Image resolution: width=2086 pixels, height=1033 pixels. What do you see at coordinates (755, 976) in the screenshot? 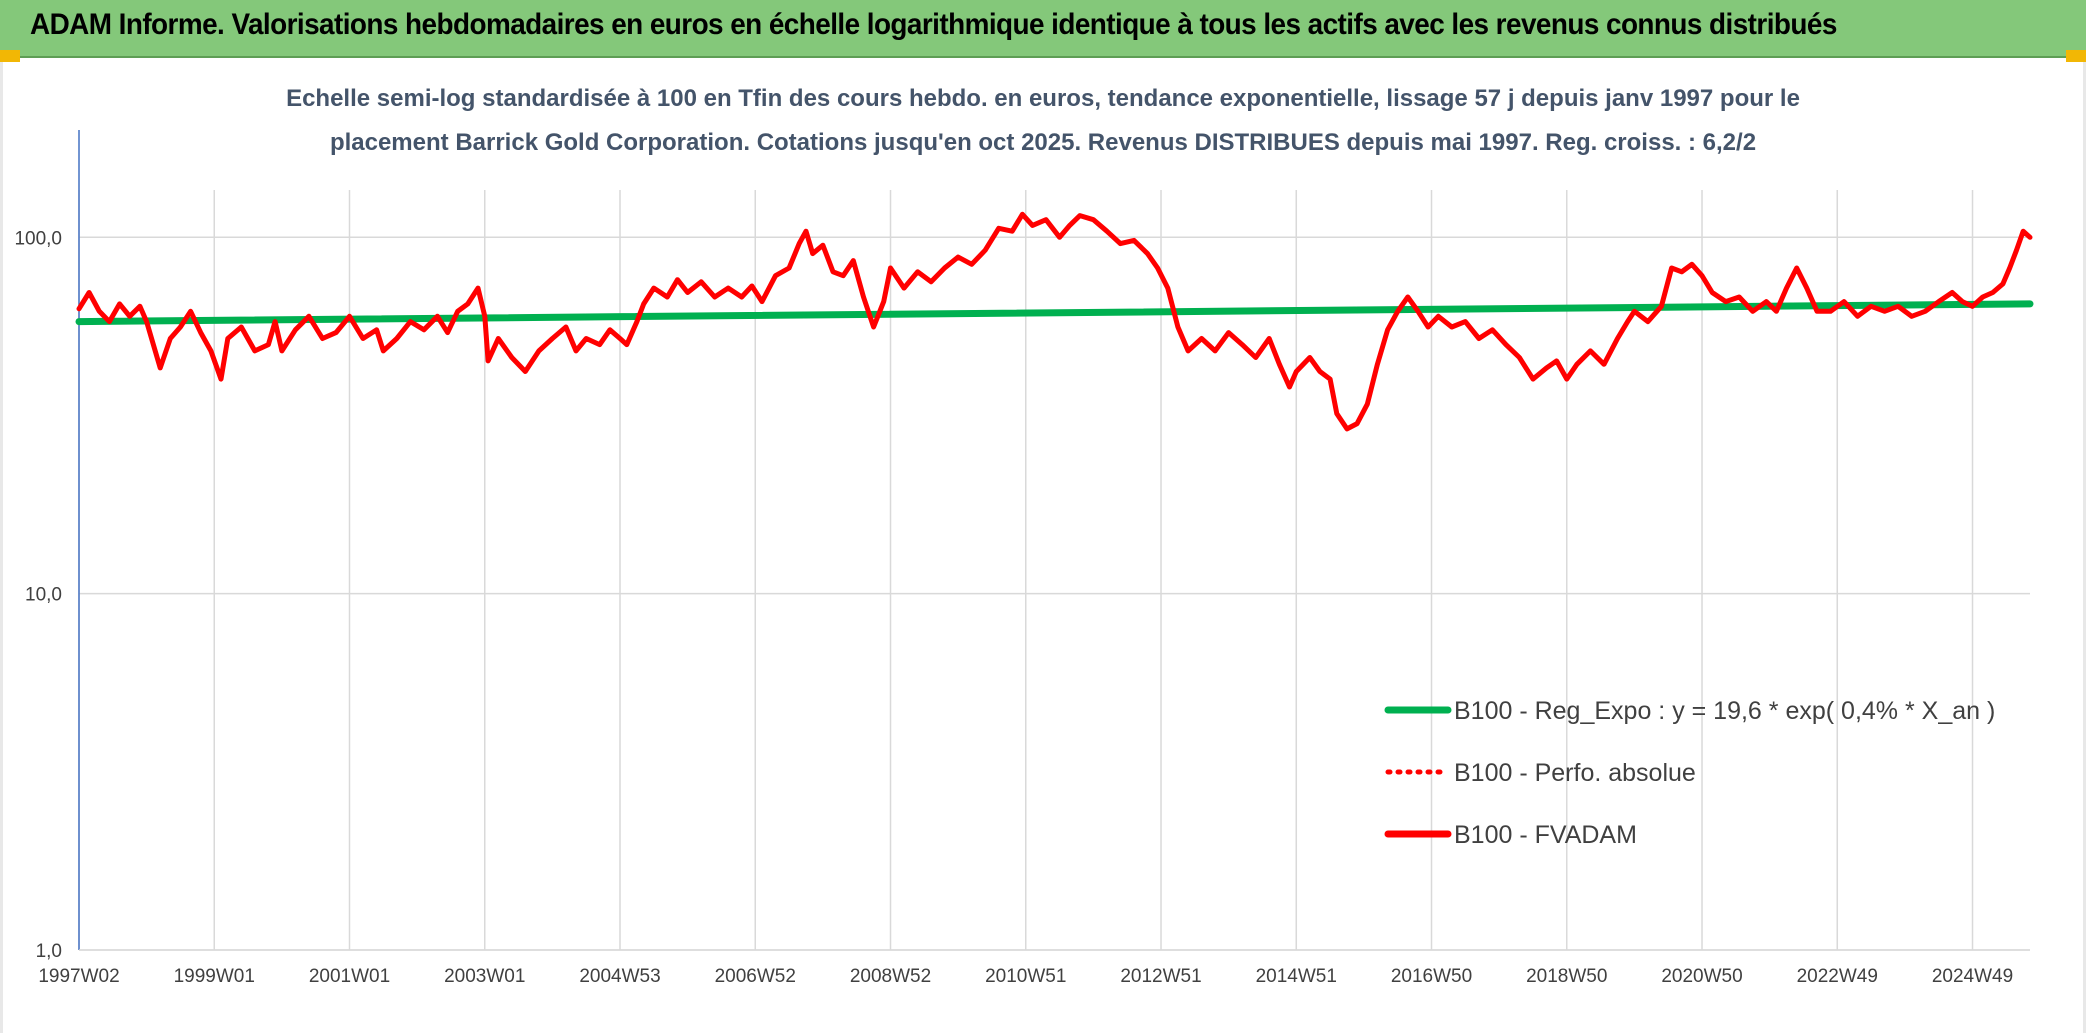
I see `x-tick-label: 2006W52` at bounding box center [755, 976].